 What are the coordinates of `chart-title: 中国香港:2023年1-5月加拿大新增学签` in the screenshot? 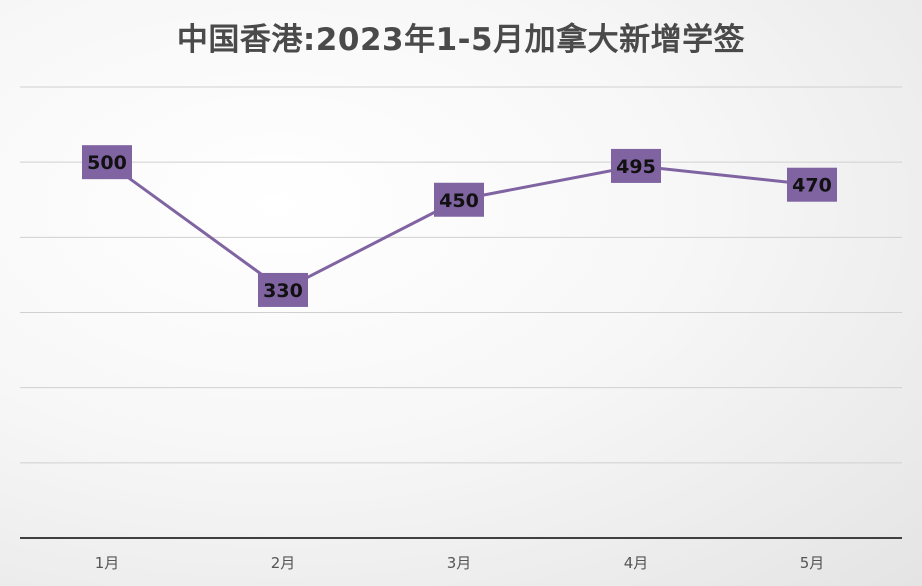 It's located at (461, 40).